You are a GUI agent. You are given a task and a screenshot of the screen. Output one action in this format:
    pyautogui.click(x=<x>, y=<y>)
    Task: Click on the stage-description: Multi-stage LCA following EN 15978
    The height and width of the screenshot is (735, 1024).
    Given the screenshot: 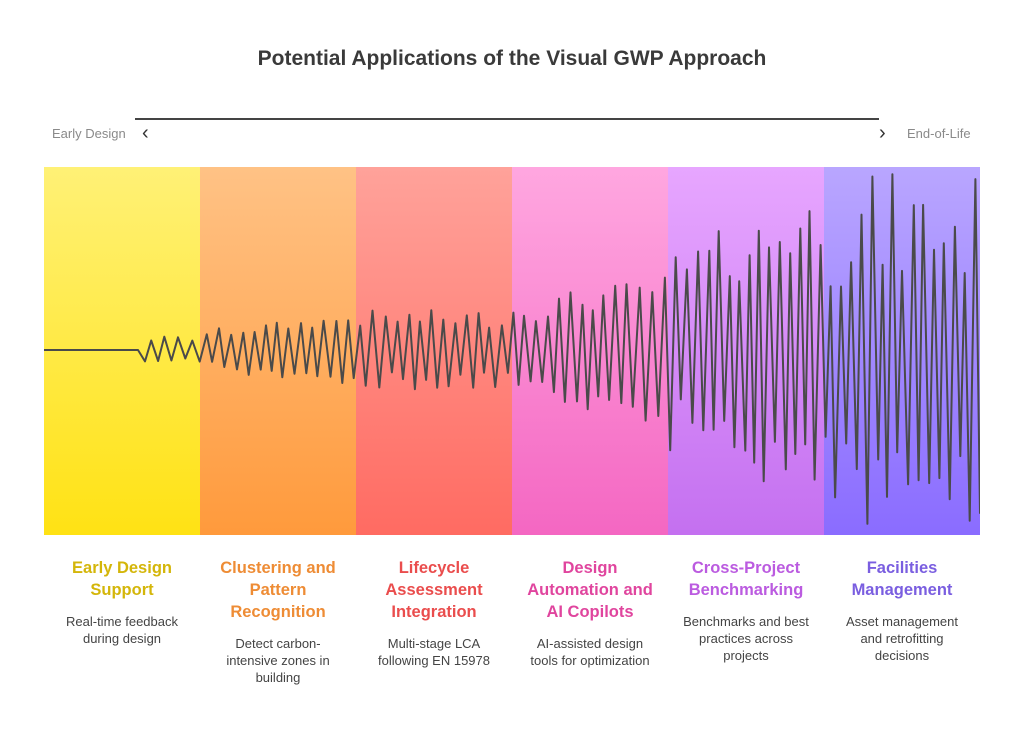 What is the action you would take?
    pyautogui.click(x=434, y=652)
    